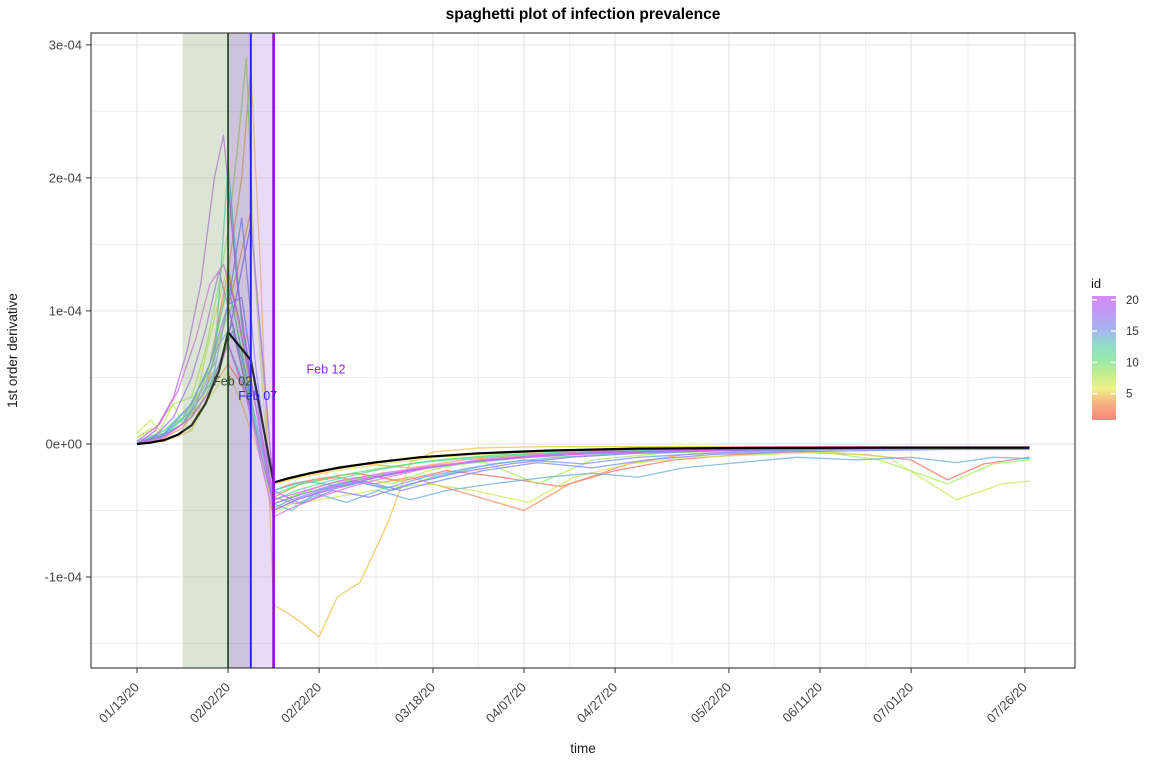  Describe the element at coordinates (893, 703) in the screenshot. I see `x-tick-label: 07/01/20` at that location.